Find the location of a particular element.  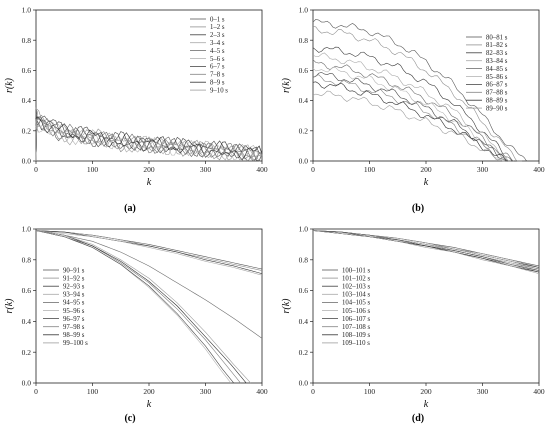

y-tick-label-d: 0.8 is located at coordinates (304, 259).